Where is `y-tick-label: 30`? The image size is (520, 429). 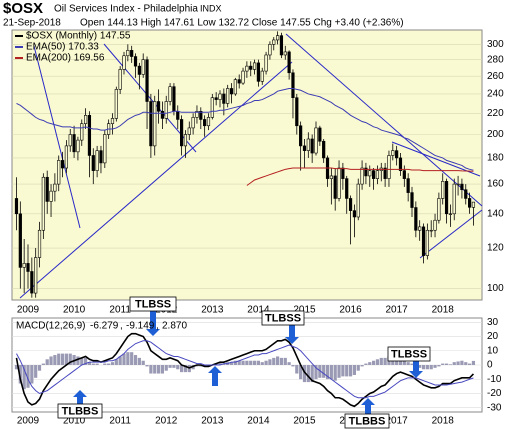 y-tick-label: 30 is located at coordinates (493, 322).